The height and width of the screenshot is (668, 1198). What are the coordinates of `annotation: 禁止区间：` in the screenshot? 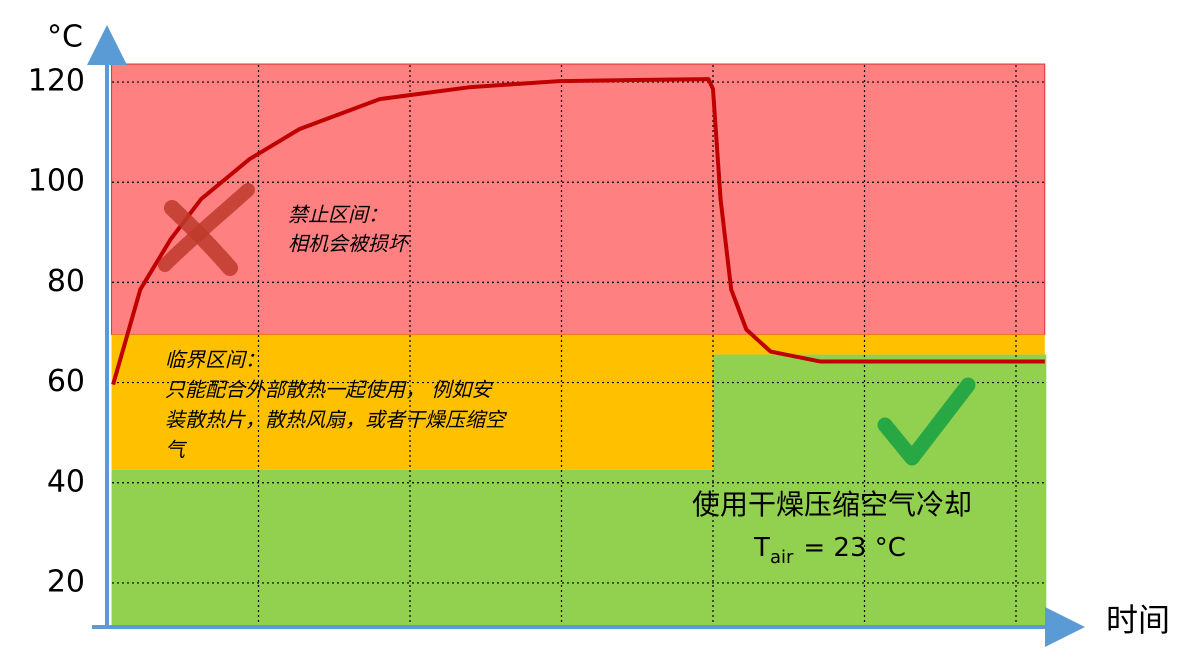 It's located at (338, 215).